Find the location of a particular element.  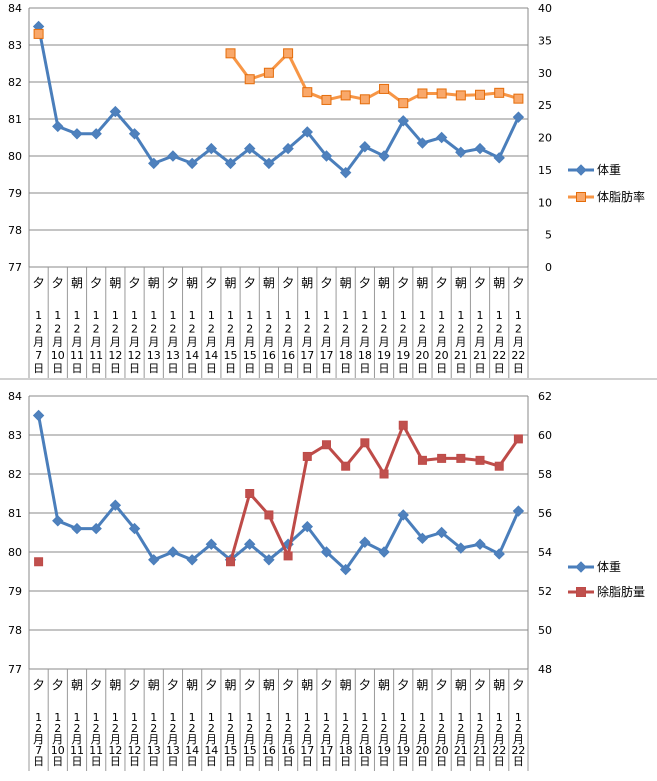

legend-entry: 体重 is located at coordinates (594, 567).